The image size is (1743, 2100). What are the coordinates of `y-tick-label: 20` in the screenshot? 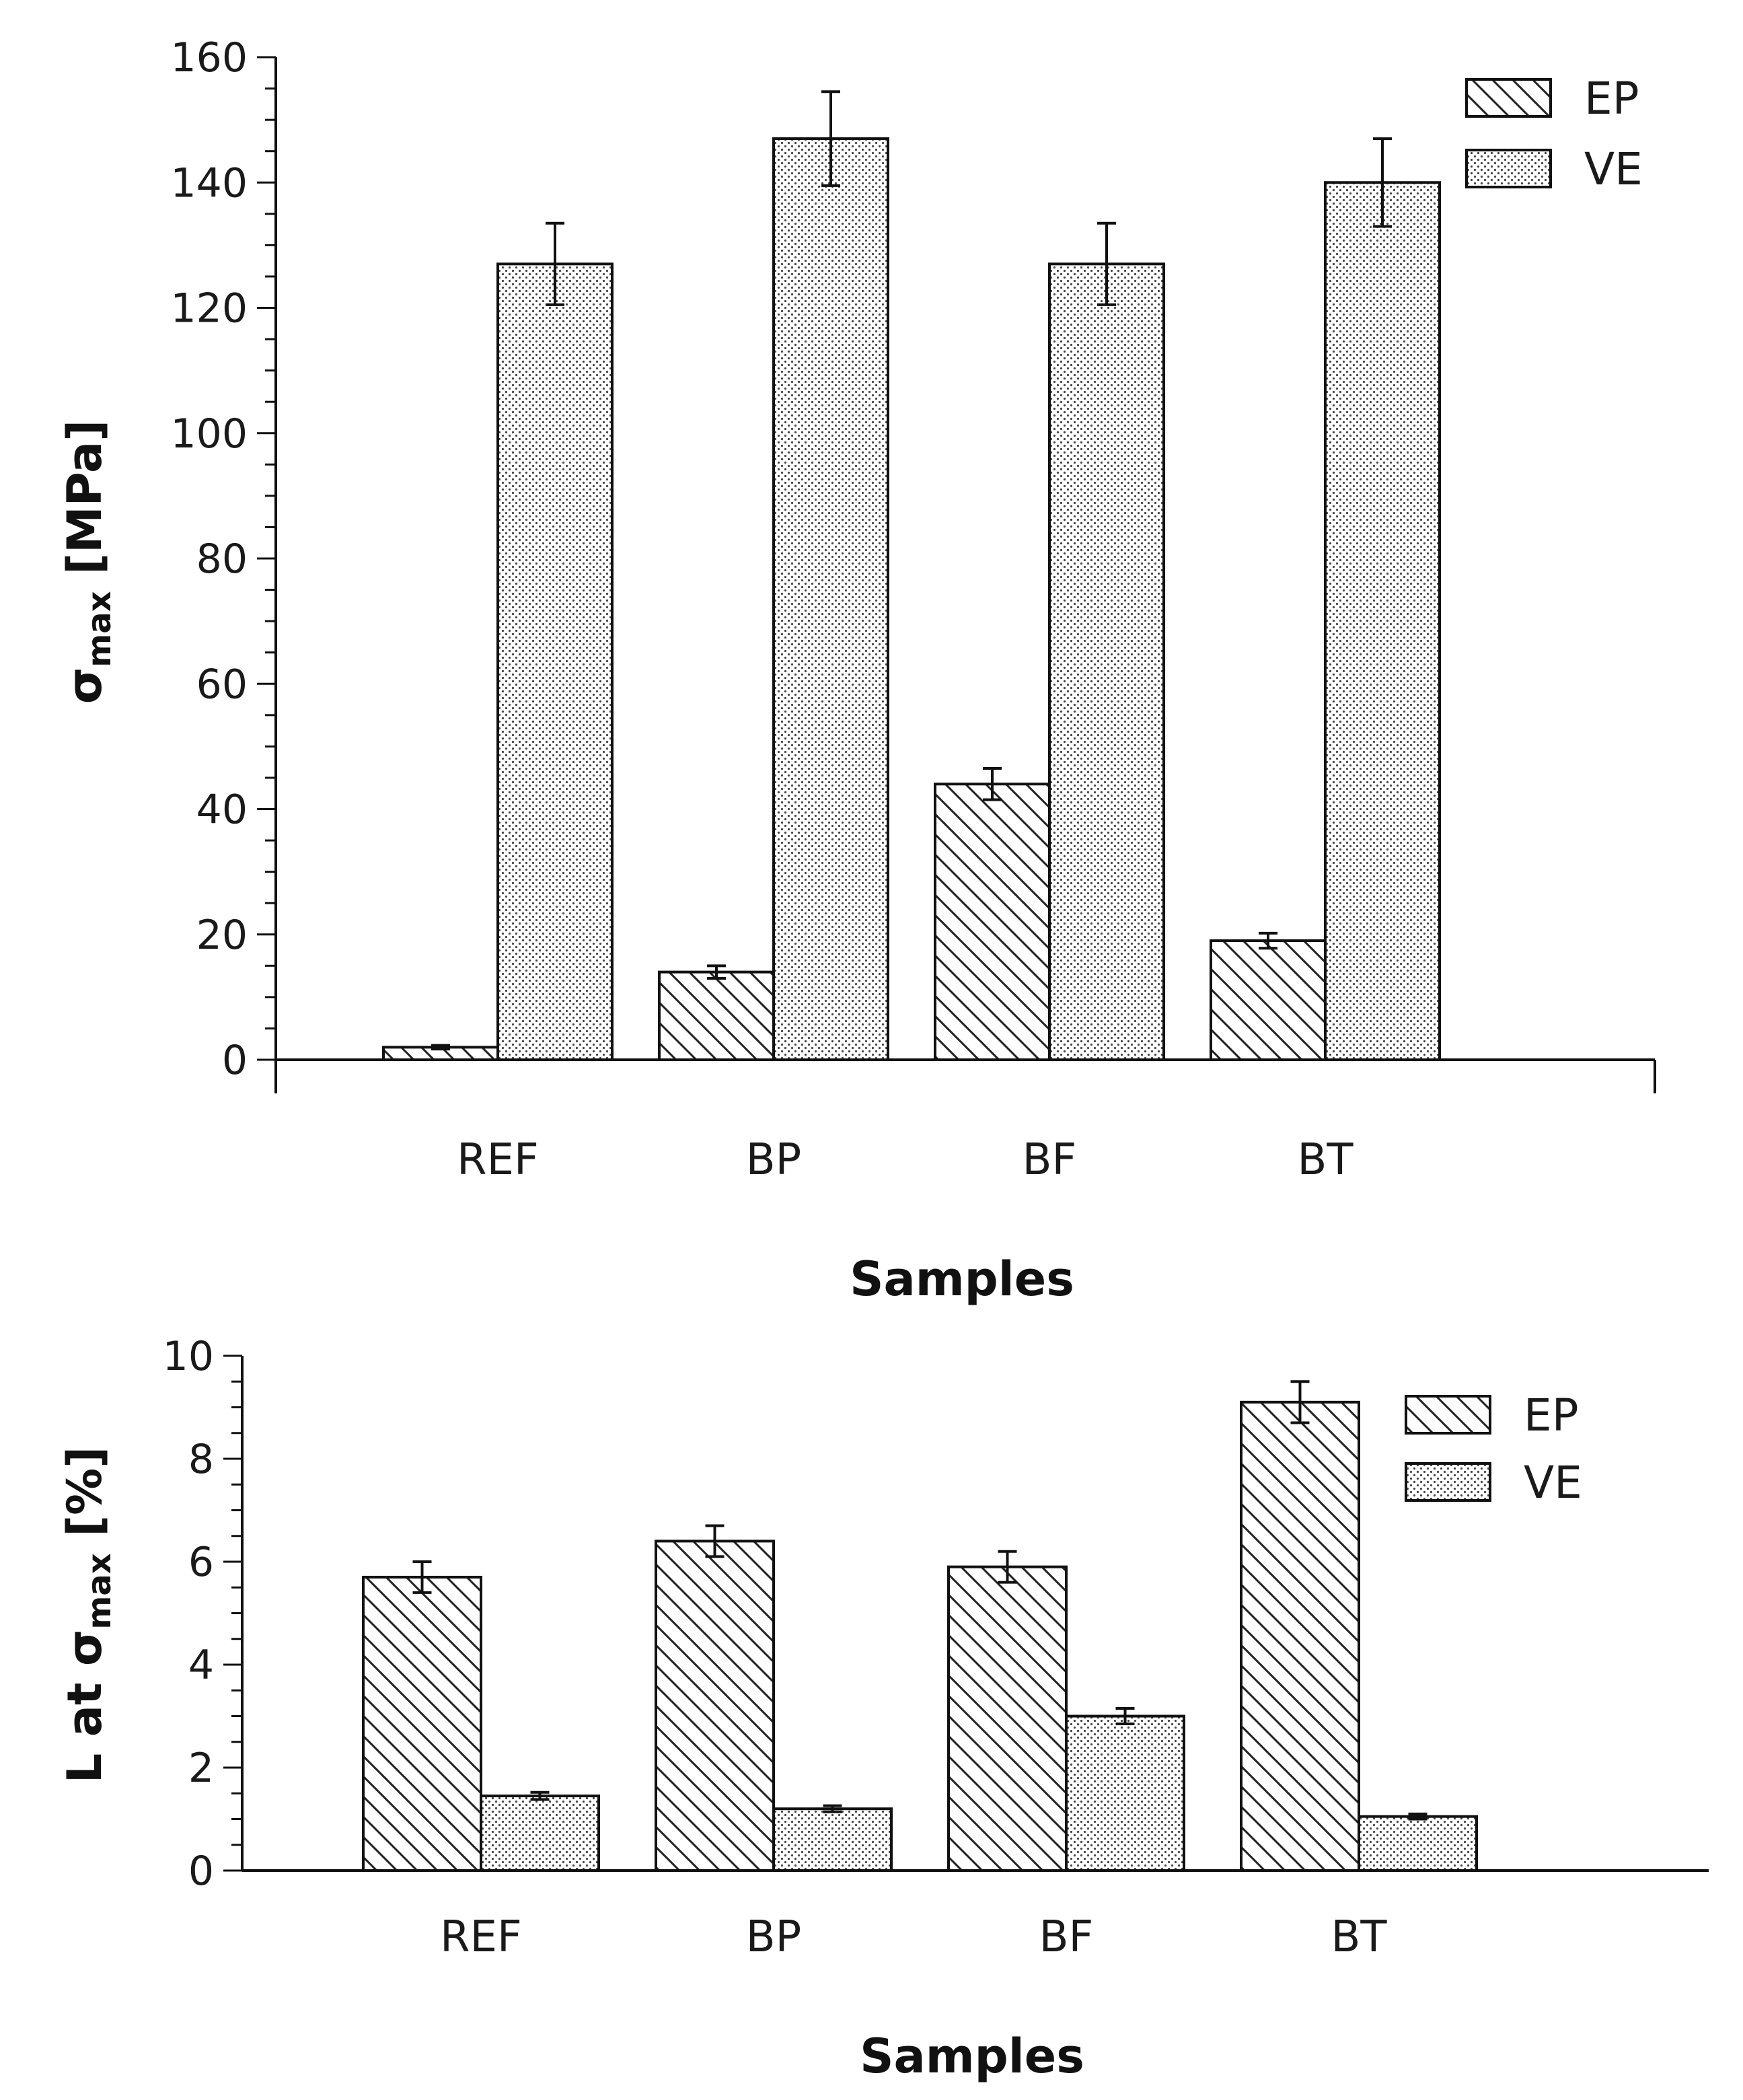 It's located at (222, 936).